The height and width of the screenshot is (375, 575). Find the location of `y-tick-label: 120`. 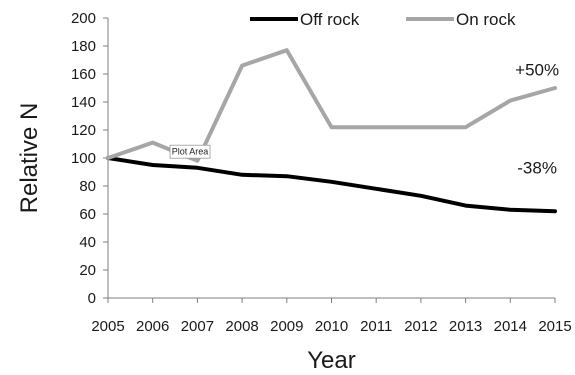

y-tick-label: 120 is located at coordinates (83, 130).